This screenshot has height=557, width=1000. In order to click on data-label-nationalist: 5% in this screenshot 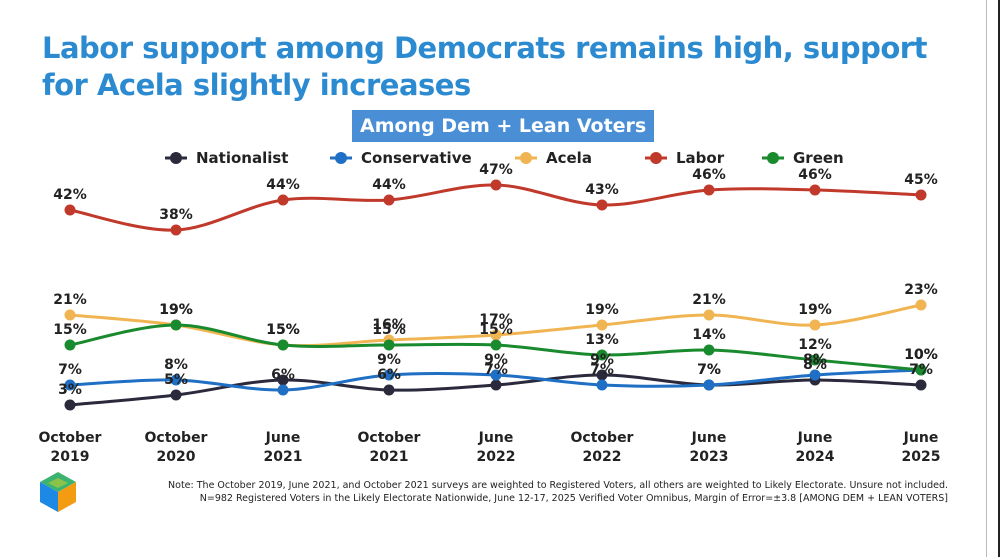, I will do `click(176, 380)`.